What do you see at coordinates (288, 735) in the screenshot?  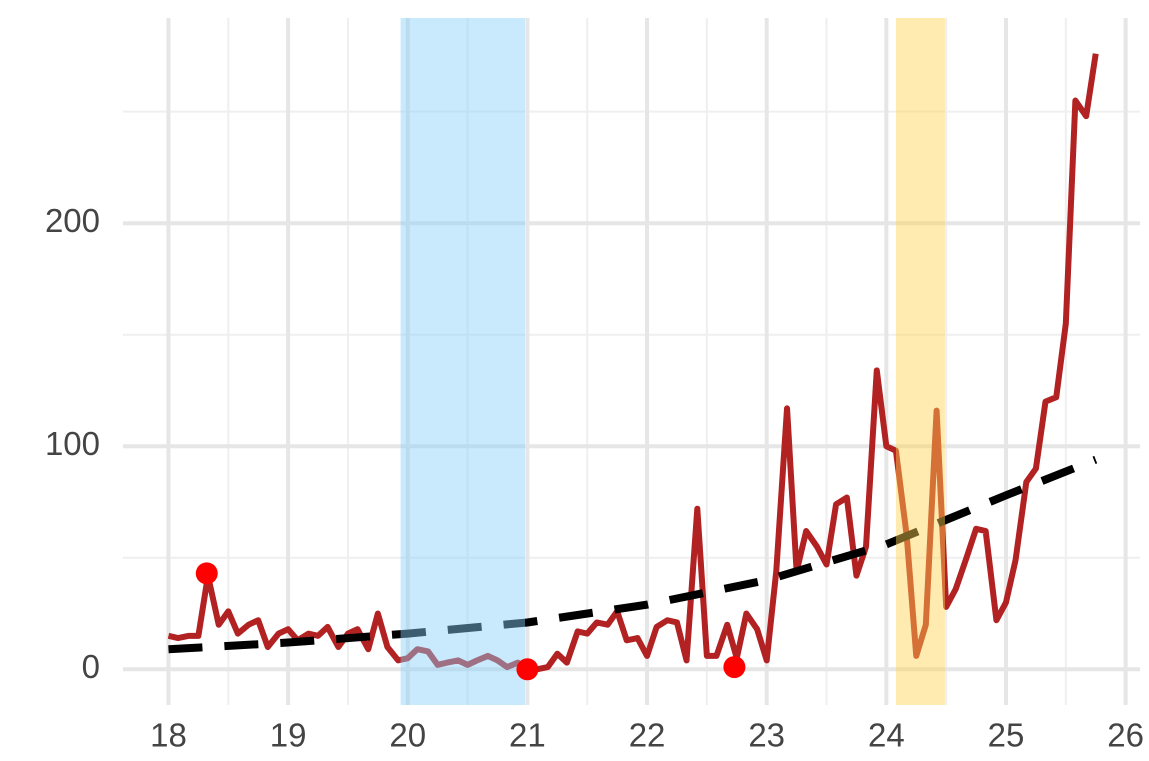 I see `x-tick-label: 19` at bounding box center [288, 735].